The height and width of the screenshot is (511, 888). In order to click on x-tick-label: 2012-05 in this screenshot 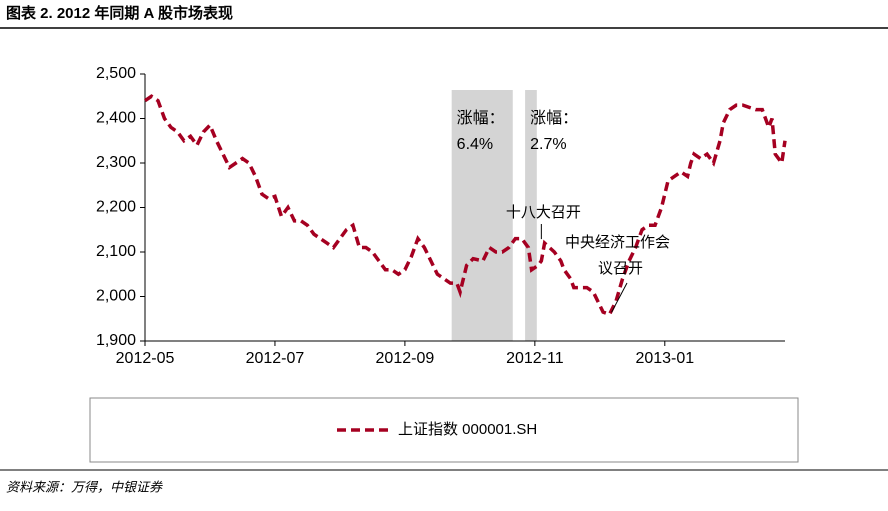, I will do `click(145, 358)`.